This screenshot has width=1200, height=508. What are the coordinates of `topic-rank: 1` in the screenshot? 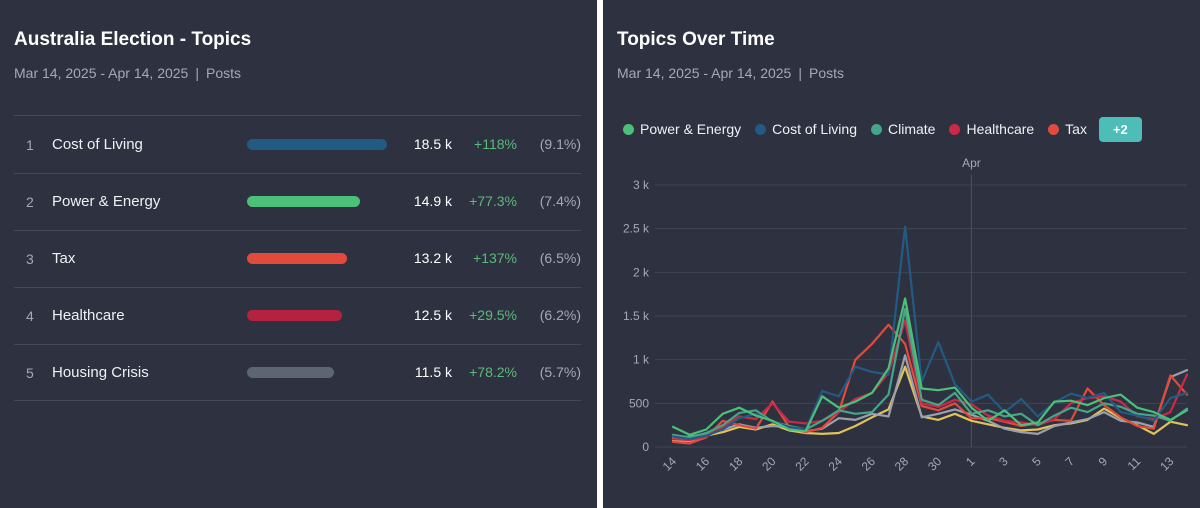 It's located at (30, 145).